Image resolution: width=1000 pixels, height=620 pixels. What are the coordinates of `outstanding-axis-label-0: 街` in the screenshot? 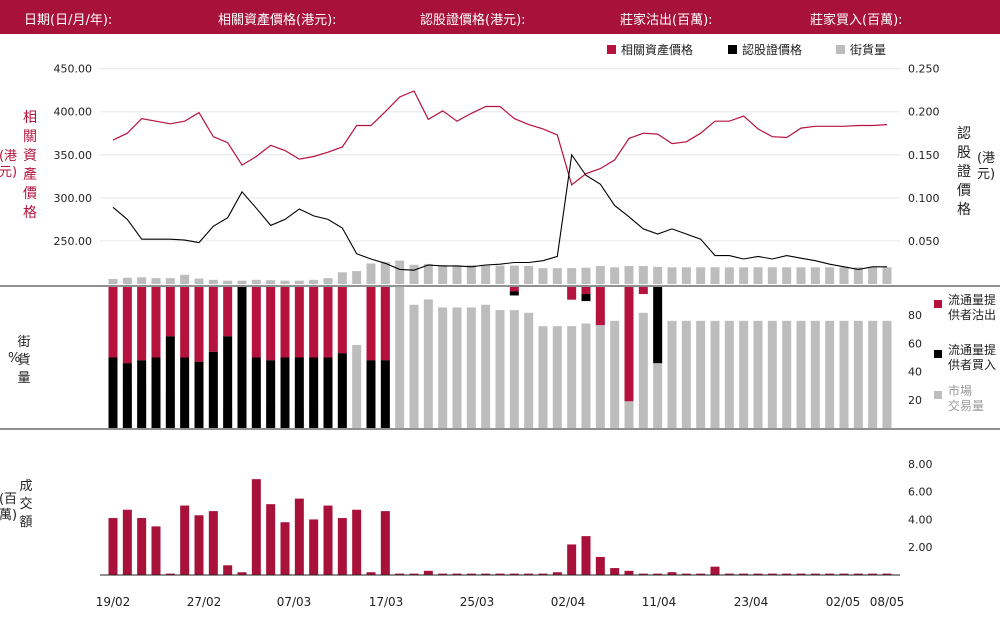 It's located at (23, 342).